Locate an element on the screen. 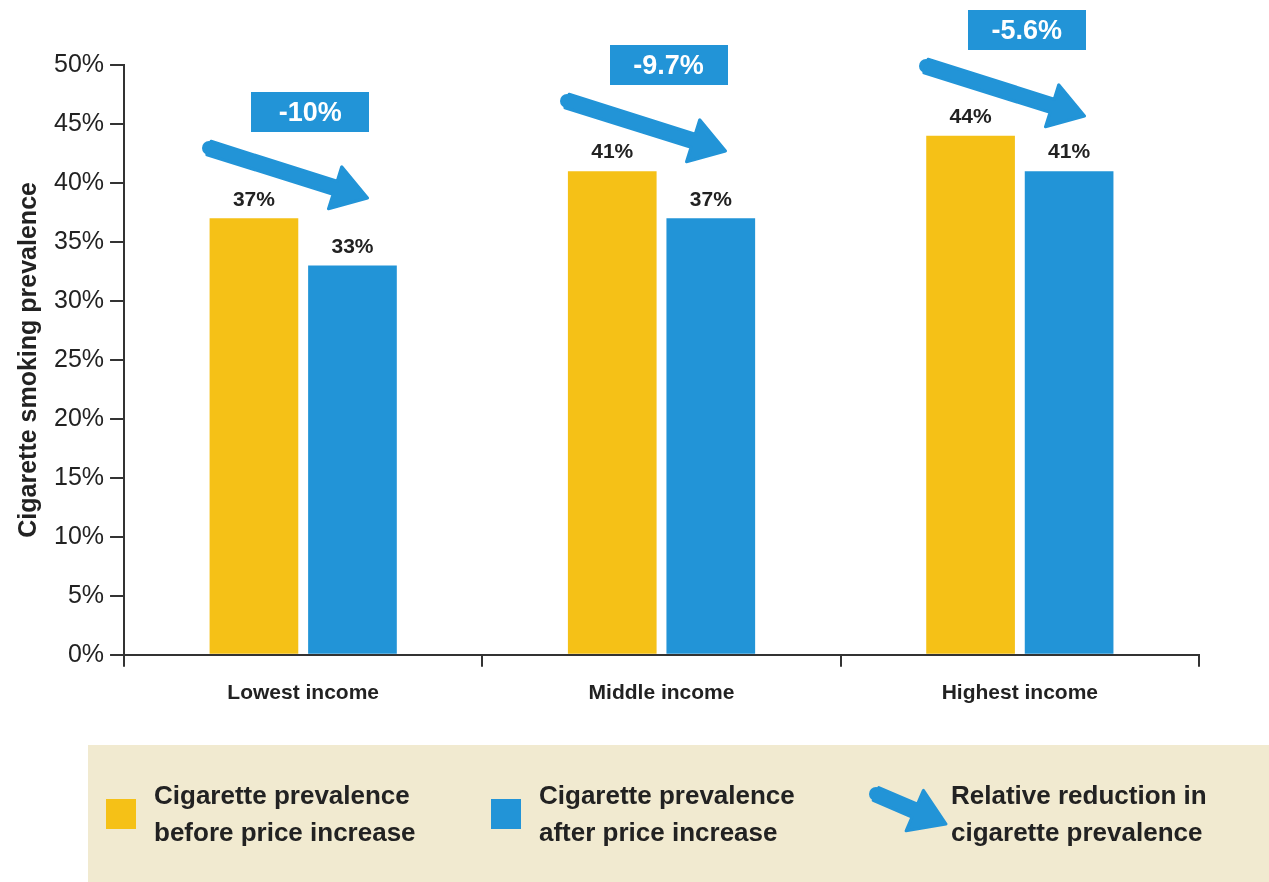  y-tick-label: 30% is located at coordinates (79, 298).